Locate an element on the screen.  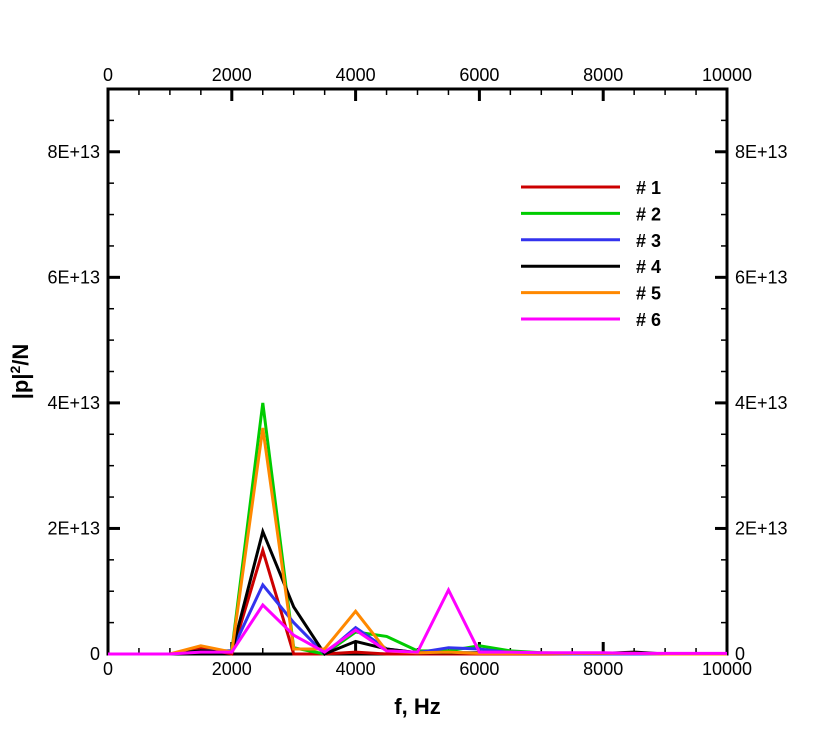
x-axis-title: f, Hz is located at coordinates (417, 706).